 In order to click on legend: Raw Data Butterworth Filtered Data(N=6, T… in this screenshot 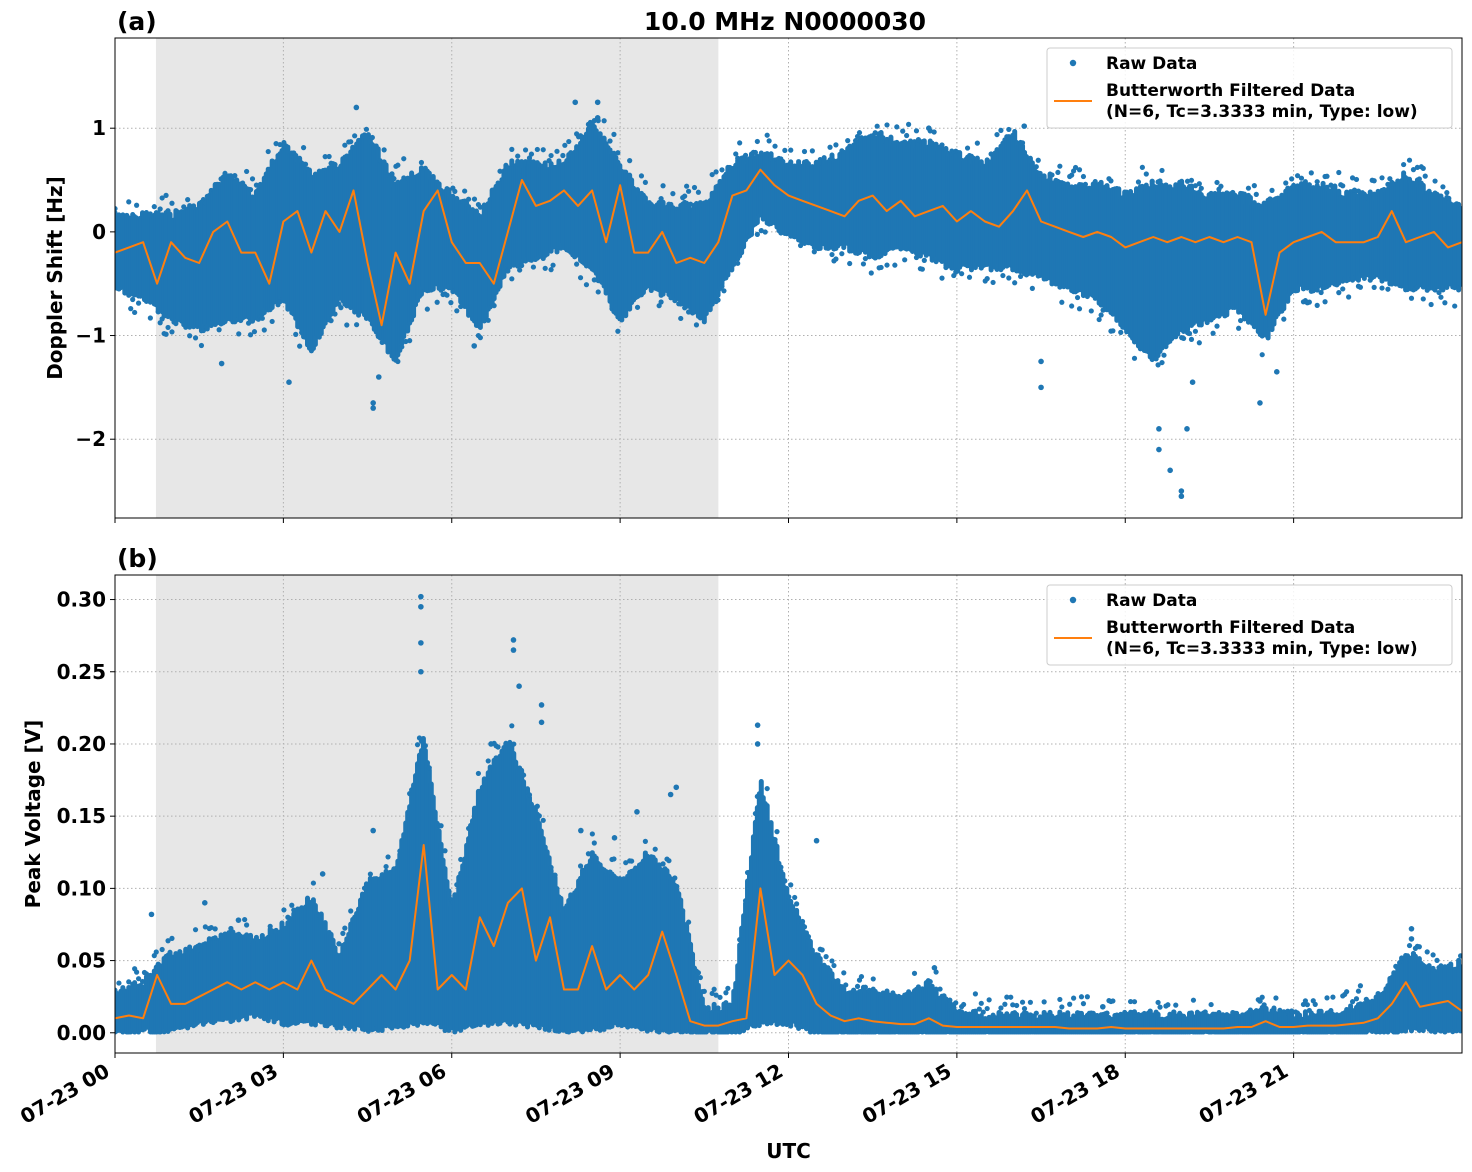, I will do `click(1249, 88)`.